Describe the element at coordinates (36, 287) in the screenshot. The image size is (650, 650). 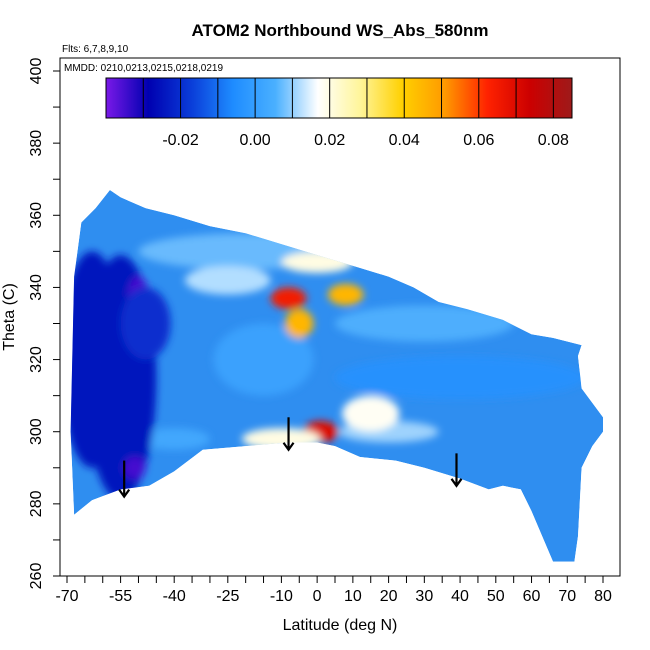
I see `y-tick-label: 340` at that location.